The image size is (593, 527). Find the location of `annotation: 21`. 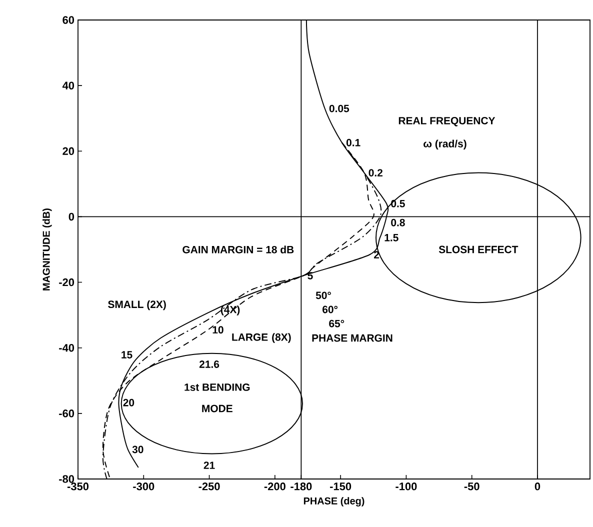

annotation: 21 is located at coordinates (209, 465).